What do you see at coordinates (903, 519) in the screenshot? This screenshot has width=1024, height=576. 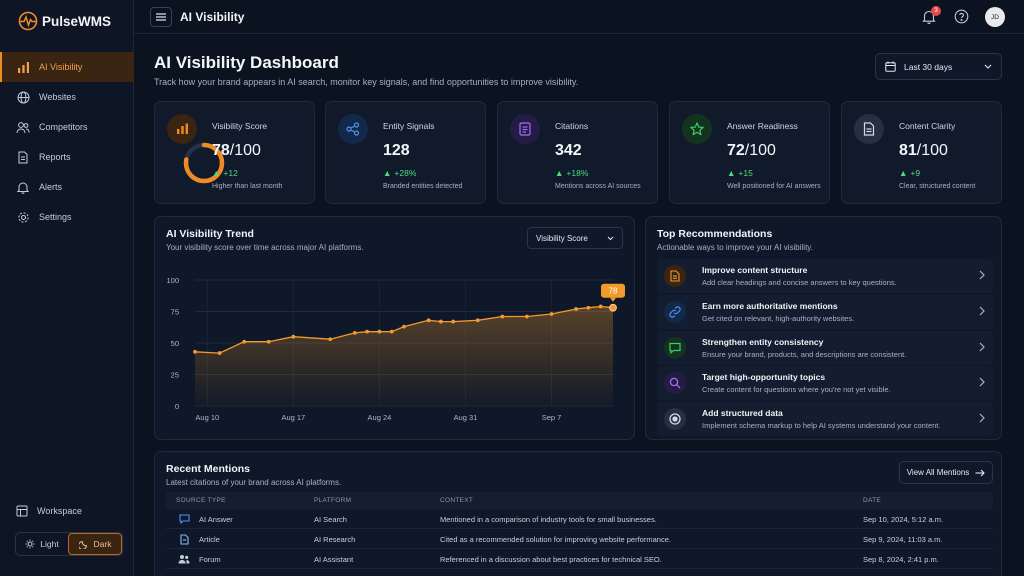 I see `date-cell: Sep 10, 2024, 5:12 a.m.` at bounding box center [903, 519].